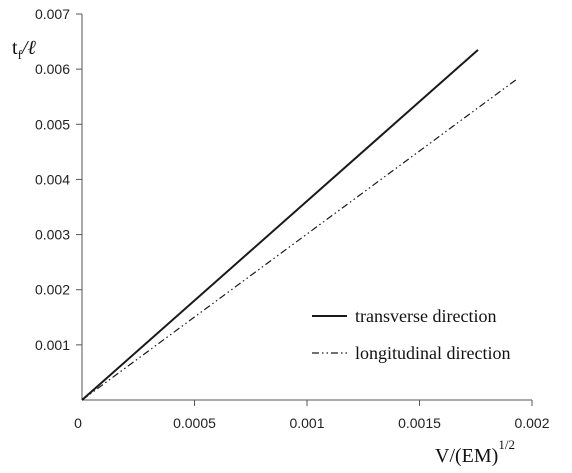  What do you see at coordinates (52, 345) in the screenshot?
I see `y-tick-label: 0.001` at bounding box center [52, 345].